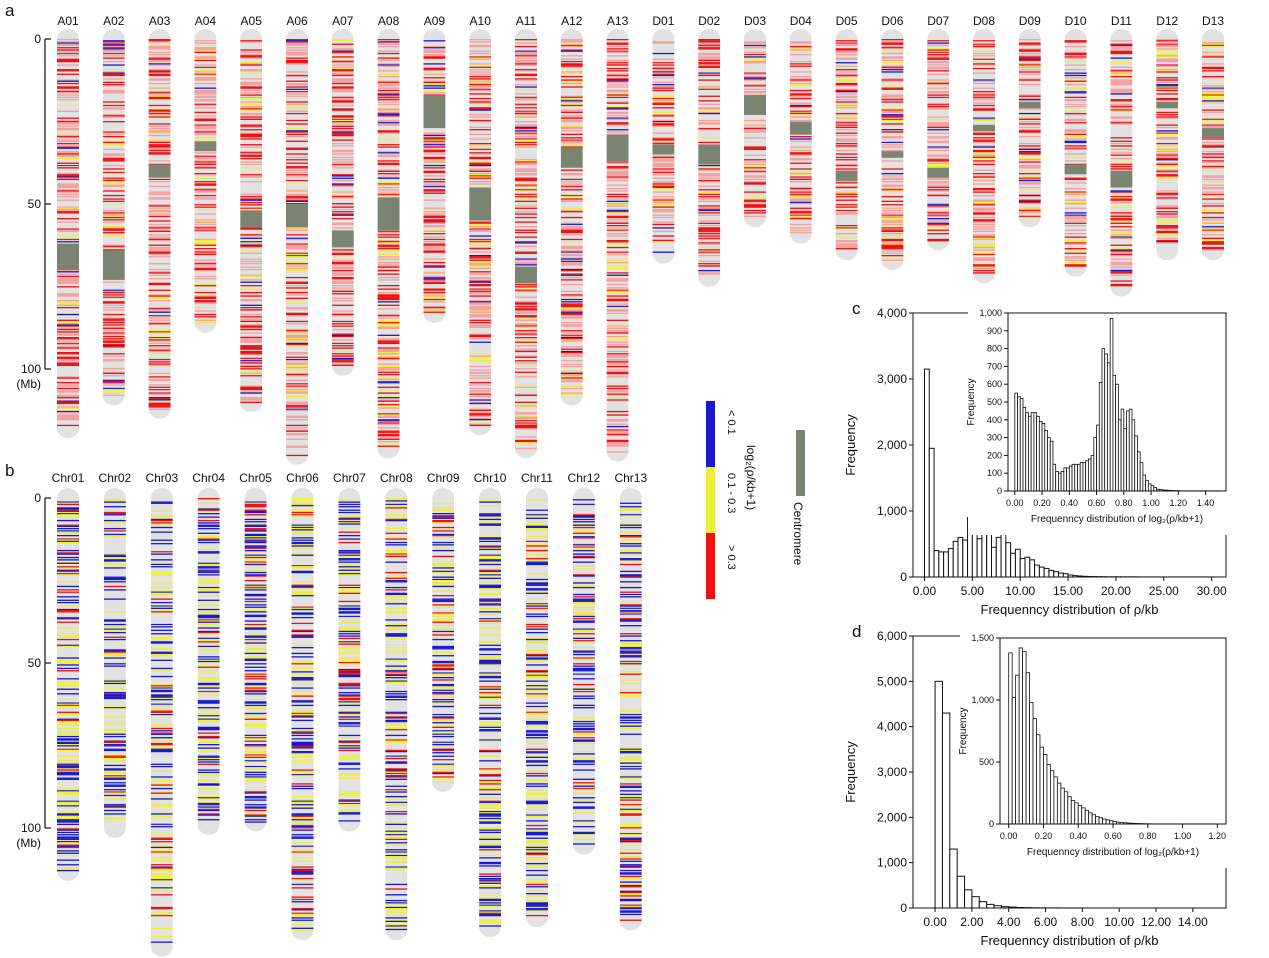  What do you see at coordinates (396, 714) in the screenshot?
I see `chromosome-Chr08` at bounding box center [396, 714].